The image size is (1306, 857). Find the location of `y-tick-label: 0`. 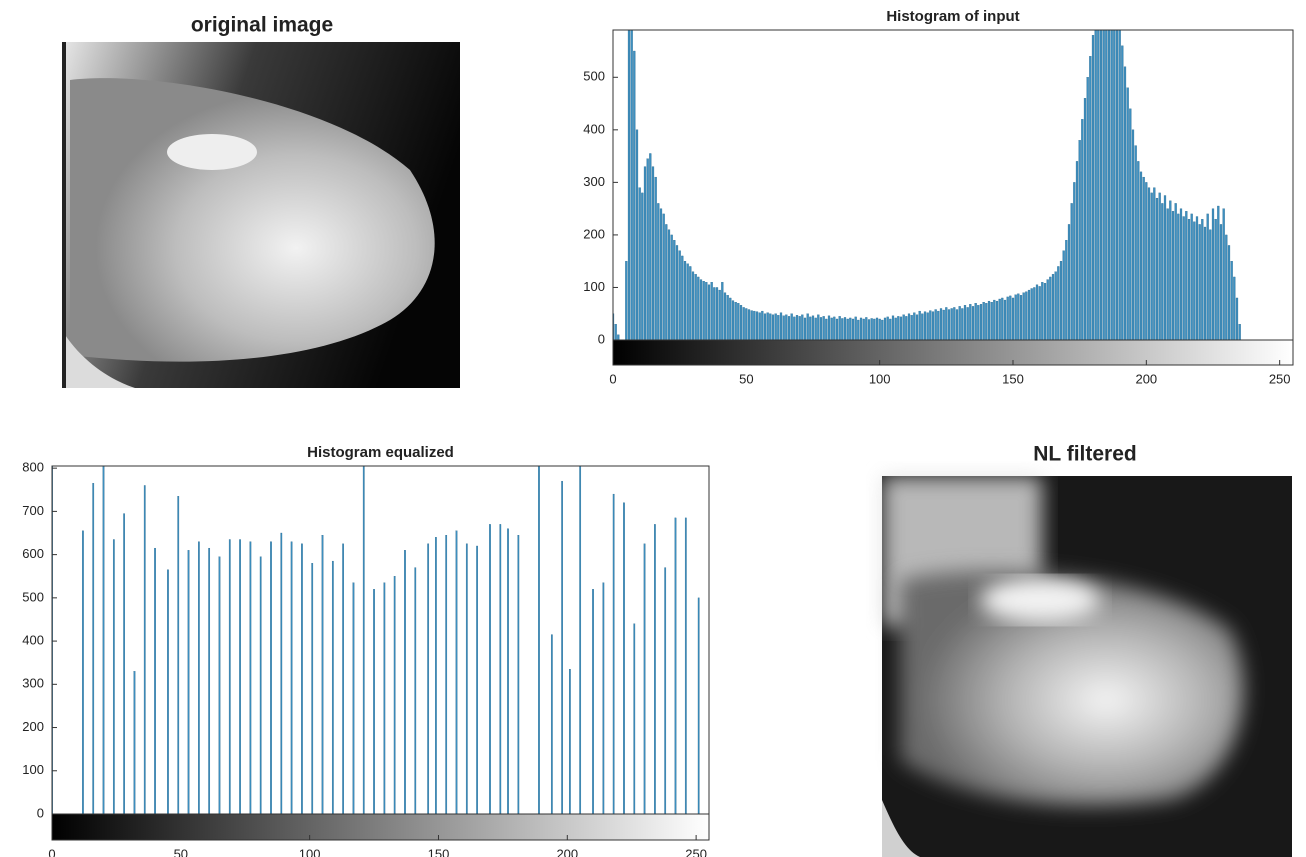

y-tick-label: 0 is located at coordinates (40, 812).